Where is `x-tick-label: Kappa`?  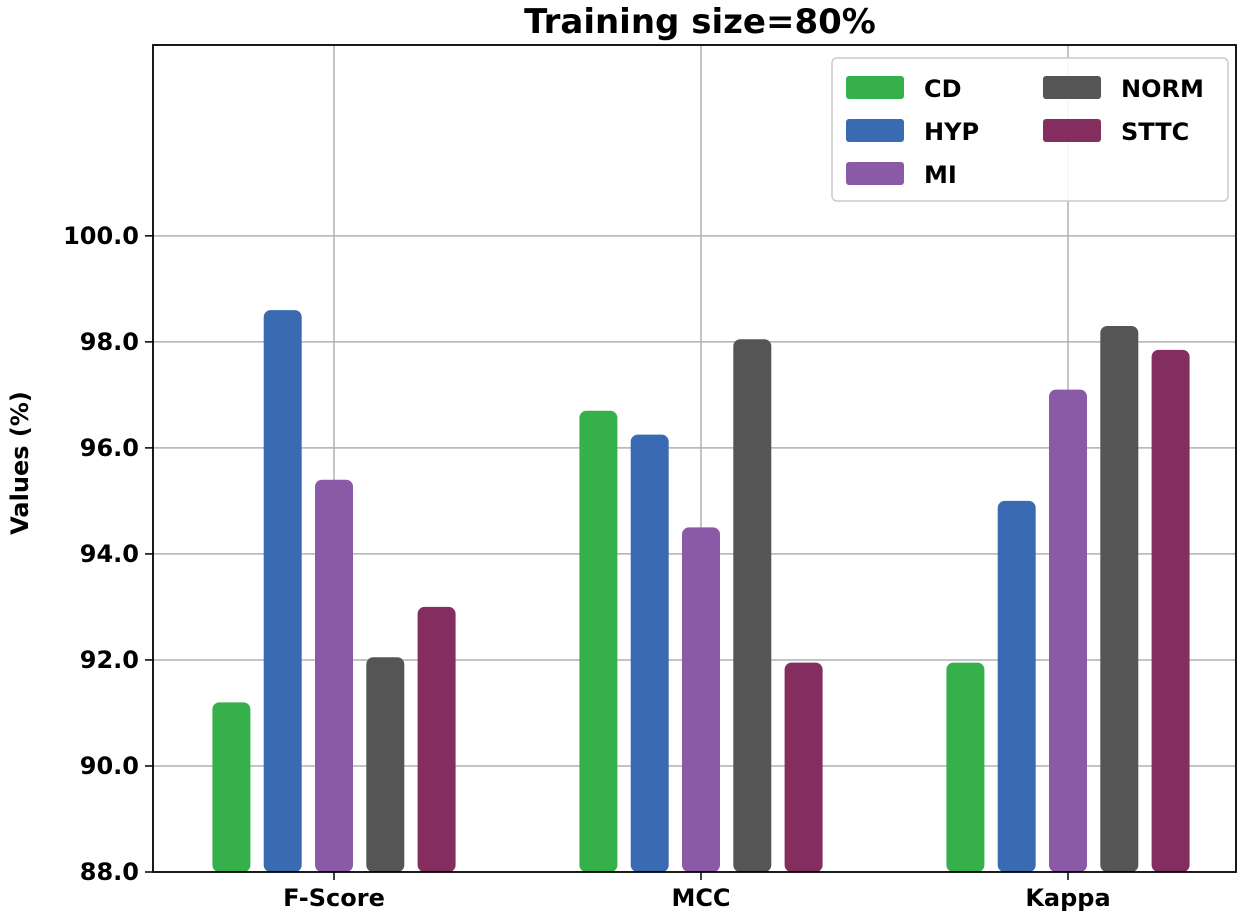 x-tick-label: Kappa is located at coordinates (1067, 898).